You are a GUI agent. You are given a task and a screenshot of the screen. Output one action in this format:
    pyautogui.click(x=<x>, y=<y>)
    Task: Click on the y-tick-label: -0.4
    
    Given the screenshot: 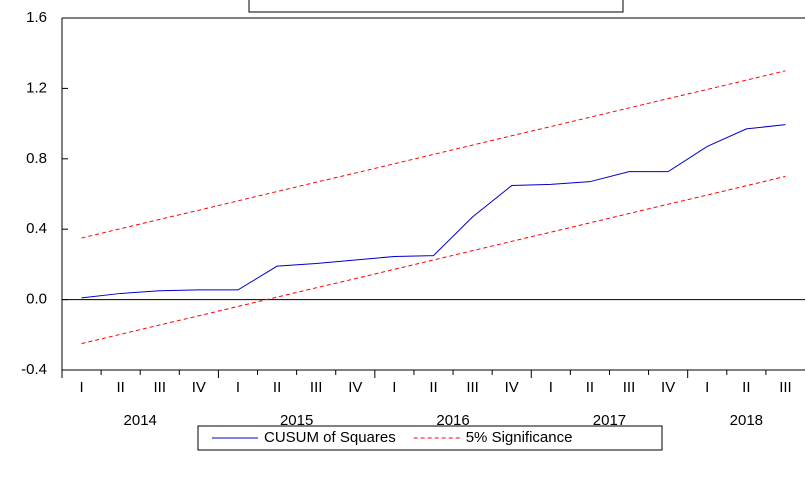 What is the action you would take?
    pyautogui.click(x=34, y=369)
    